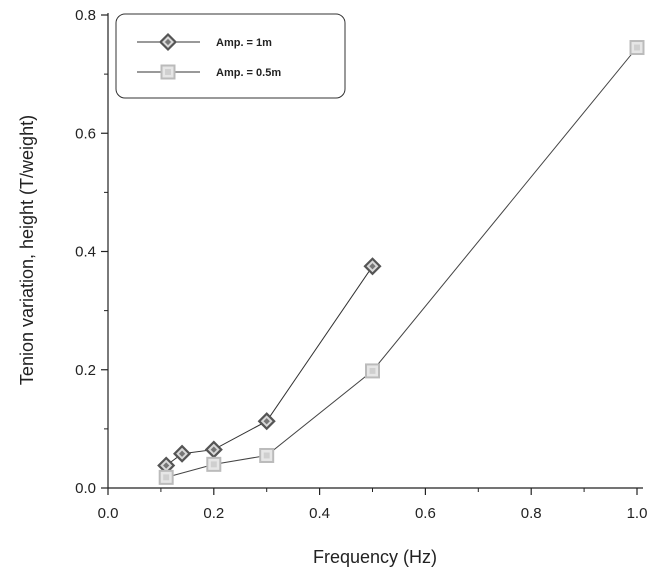 This screenshot has width=663, height=578. Describe the element at coordinates (85, 488) in the screenshot. I see `y-tick-label-0: 0.0` at that location.